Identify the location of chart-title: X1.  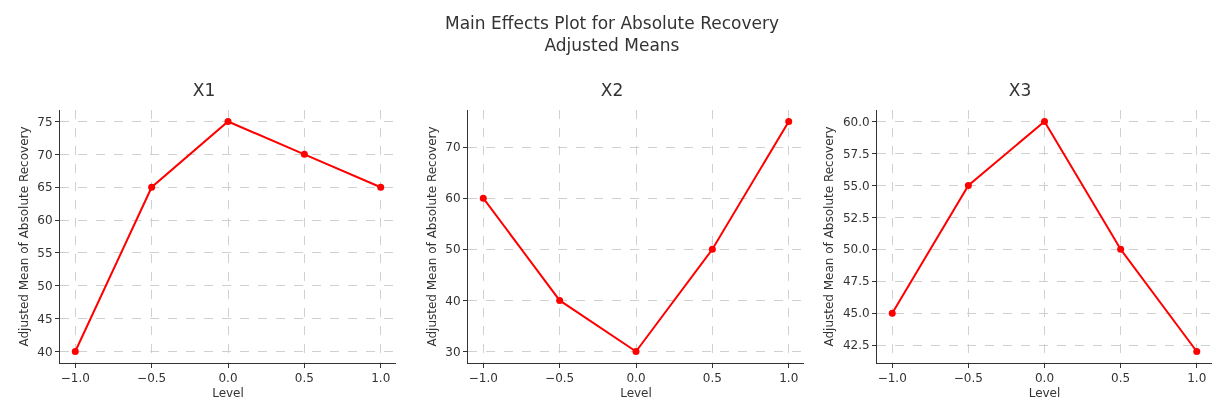
(204, 89).